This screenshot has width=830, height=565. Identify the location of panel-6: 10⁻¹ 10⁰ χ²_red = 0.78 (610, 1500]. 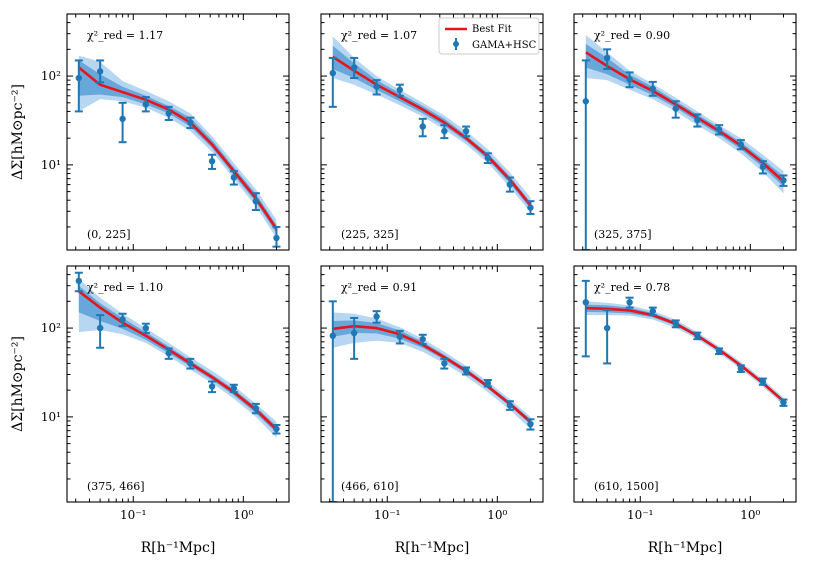
(685, 393).